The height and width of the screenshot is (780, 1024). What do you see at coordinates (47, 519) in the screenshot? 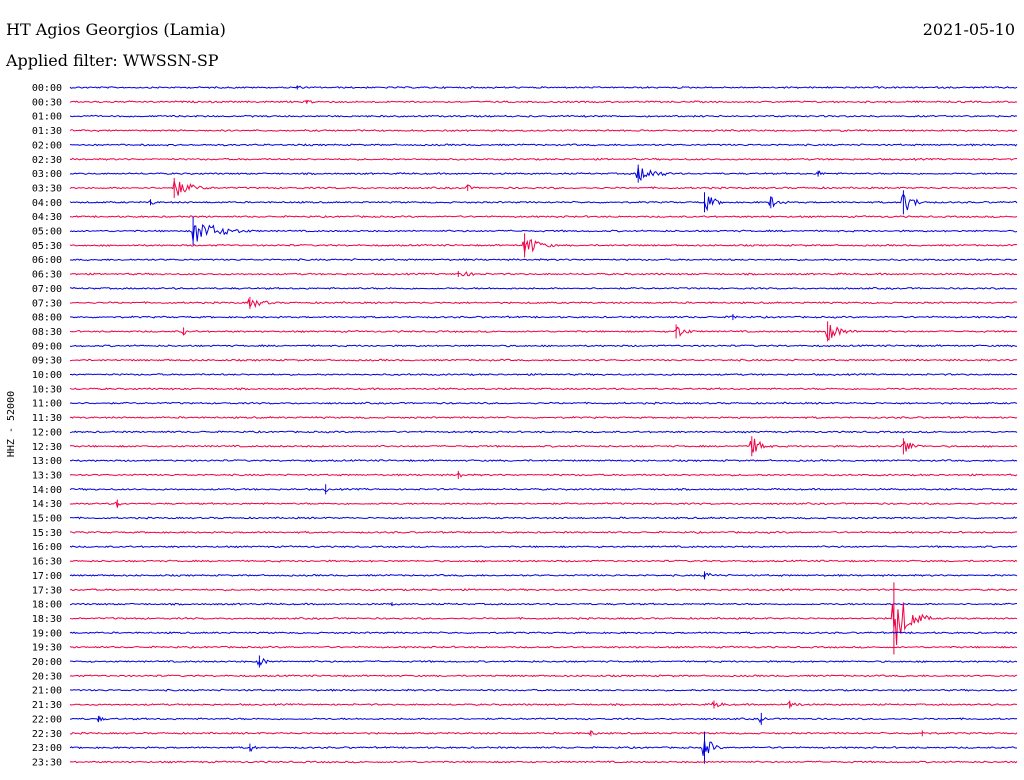
I see `row-time-label: 15:00` at bounding box center [47, 519].